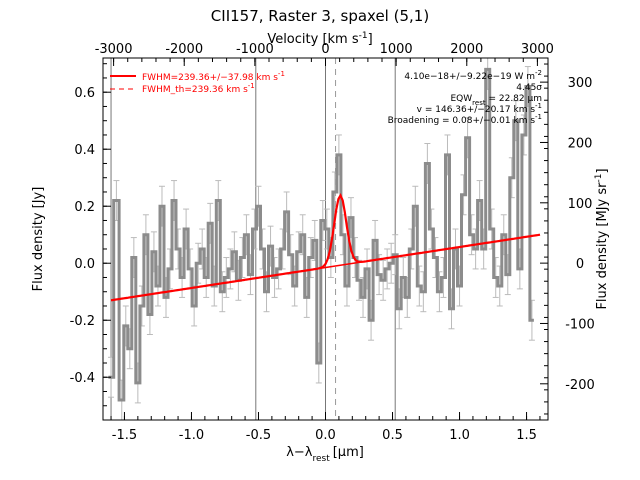 Image resolution: width=640 pixels, height=480 pixels. I want to click on top-tick-label-5: 2000, so click(466, 49).